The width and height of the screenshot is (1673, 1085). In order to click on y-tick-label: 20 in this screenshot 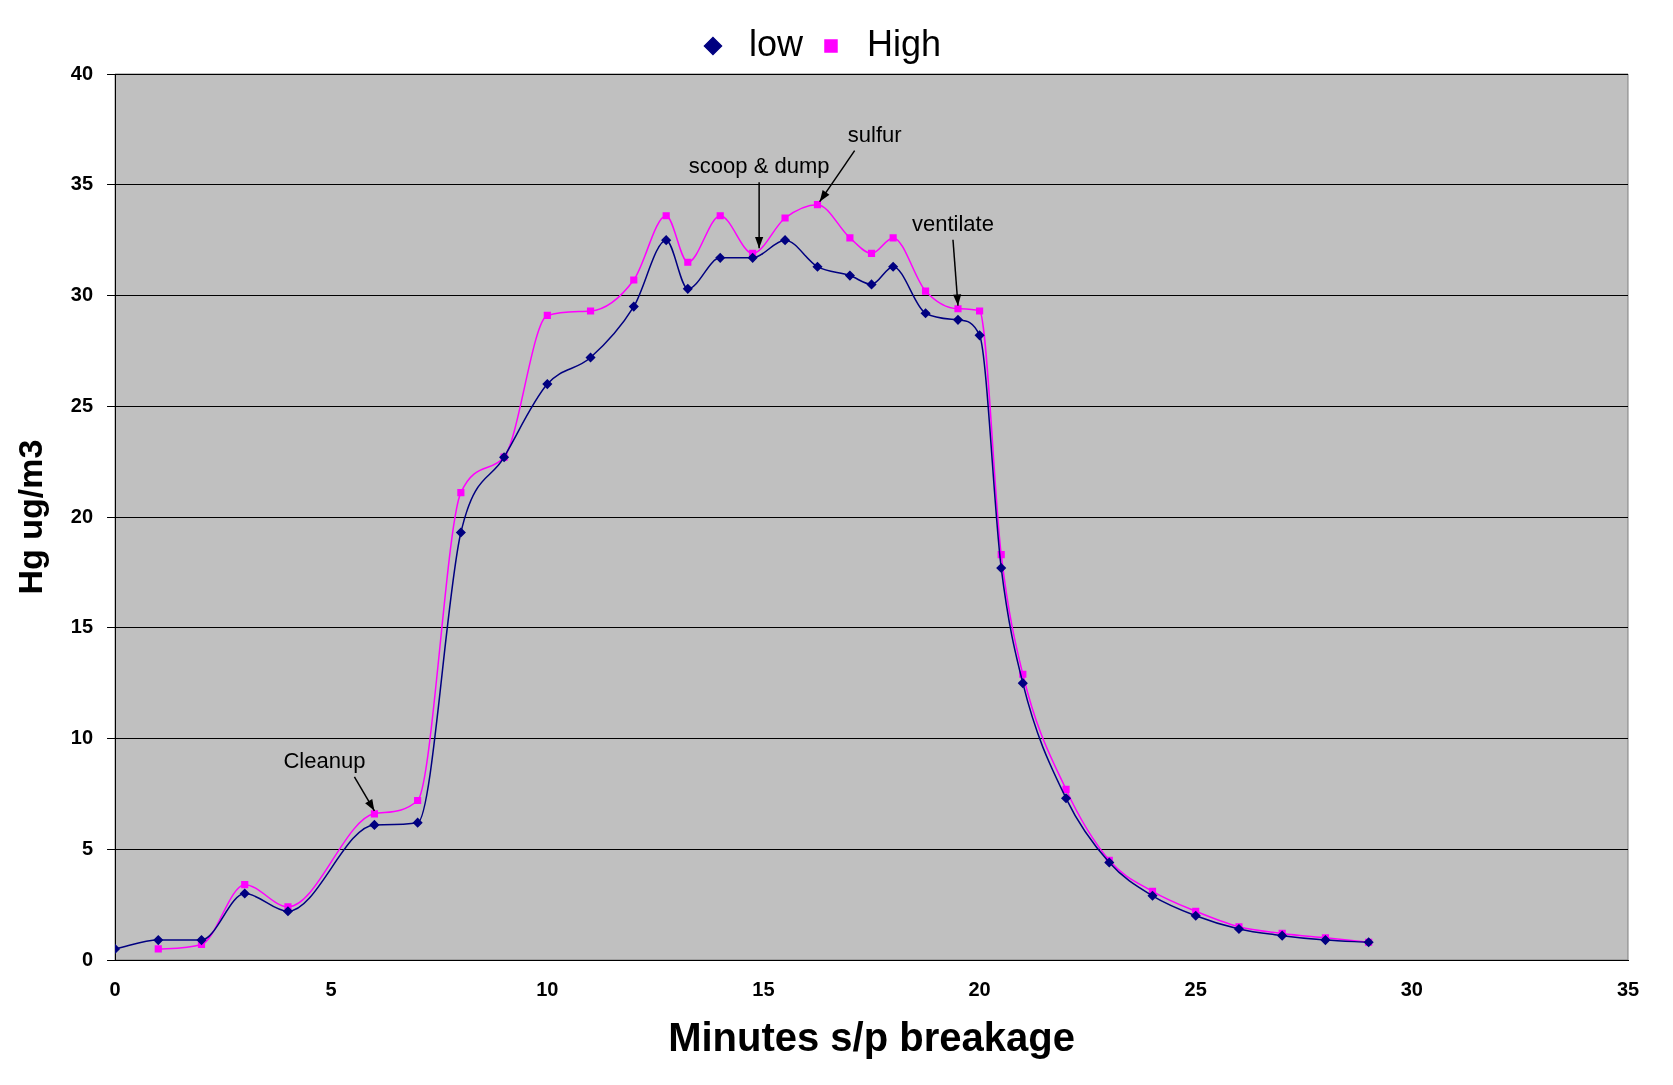, I will do `click(82, 515)`.